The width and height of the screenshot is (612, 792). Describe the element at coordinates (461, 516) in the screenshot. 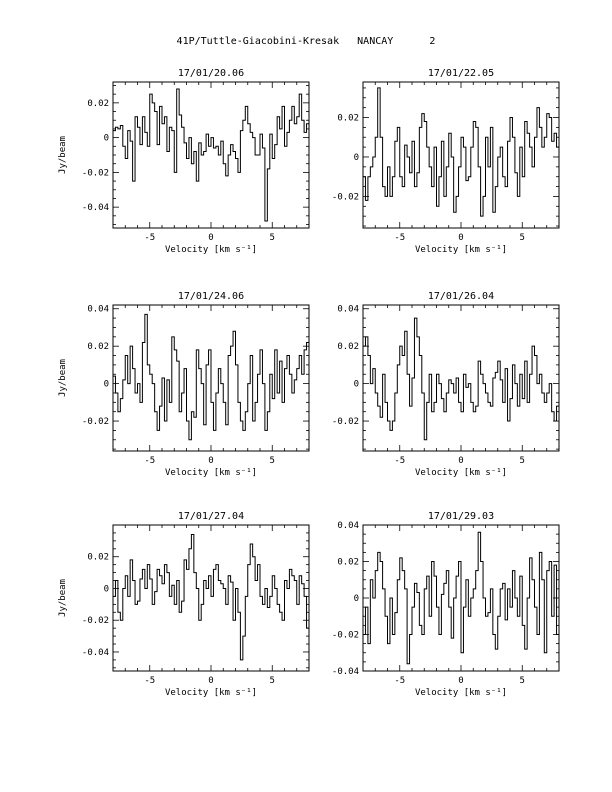

I see `panel-title: 17/01/29.03` at that location.